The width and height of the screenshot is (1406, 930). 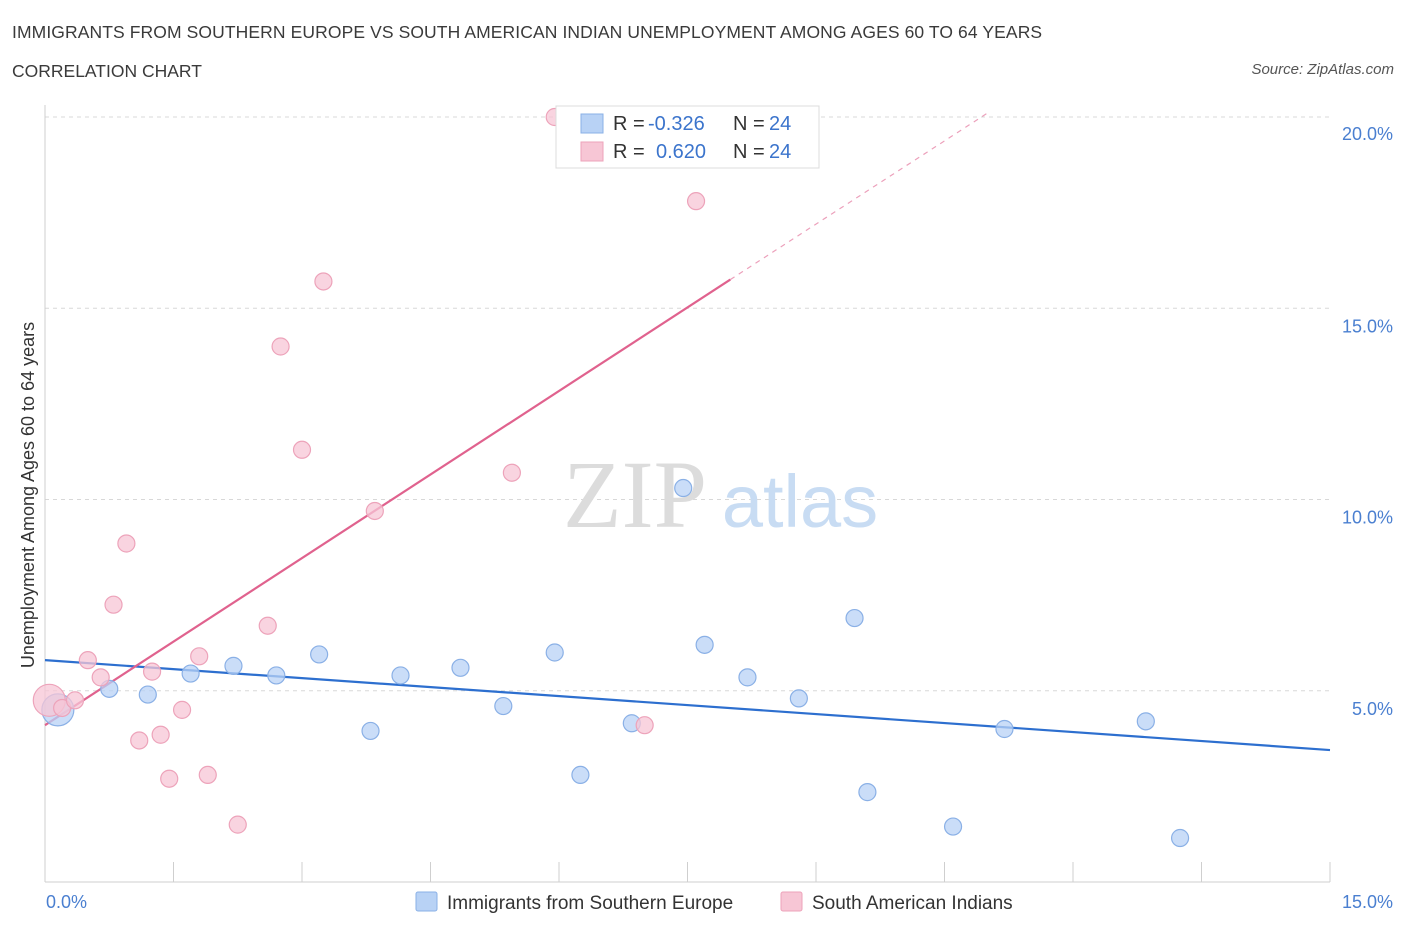 I want to click on y-tick-label: 20.0%, so click(x=1367, y=134).